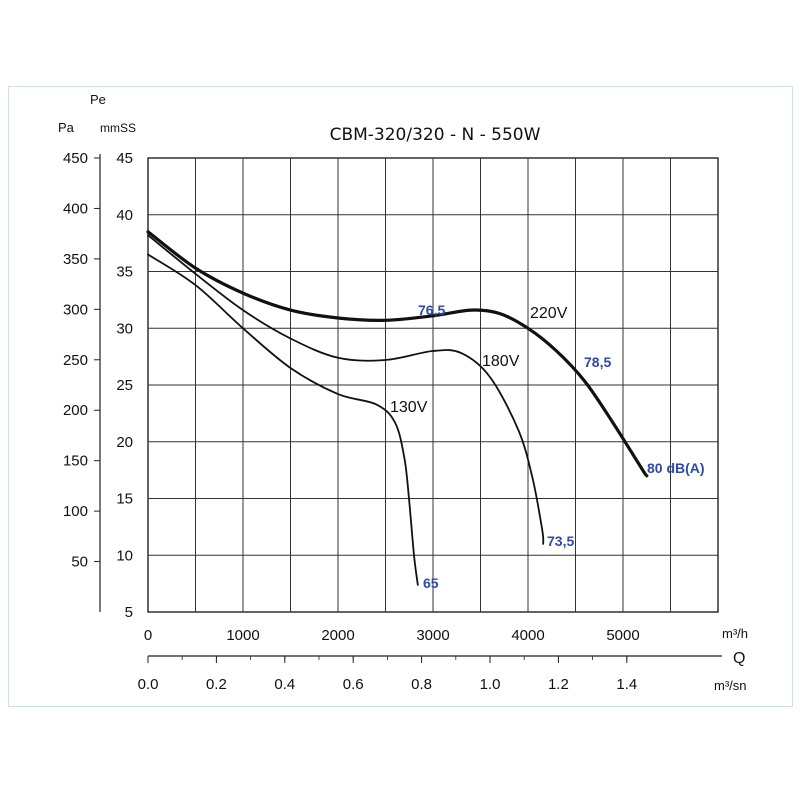  Describe the element at coordinates (501, 361) in the screenshot. I see `voltage-label-180v: 180V` at that location.